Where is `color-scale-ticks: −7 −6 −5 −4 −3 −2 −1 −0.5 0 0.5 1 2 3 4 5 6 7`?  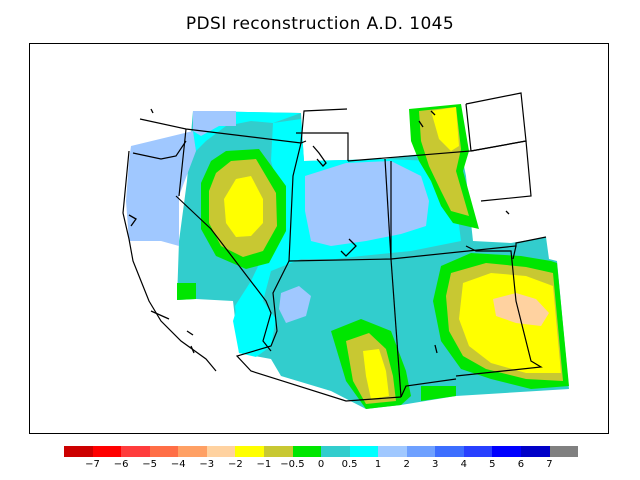
color-scale-ticks: −7 −6 −5 −4 −3 −2 −1 −0.5 0 0.5 1 2 3 4 5 6 7 is located at coordinates (321, 466).